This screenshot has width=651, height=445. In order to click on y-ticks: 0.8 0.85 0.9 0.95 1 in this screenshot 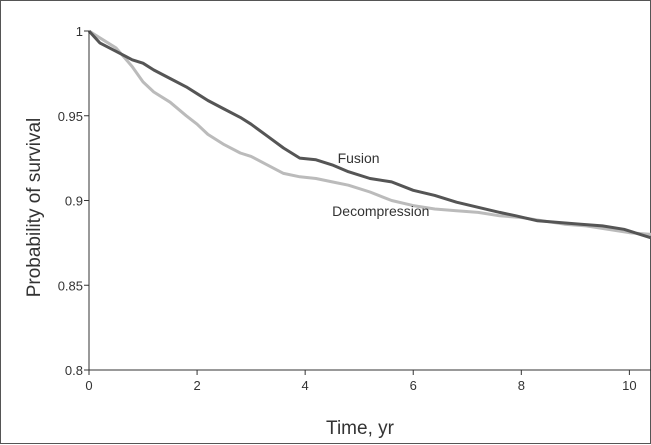, I will do `click(73, 201)`.